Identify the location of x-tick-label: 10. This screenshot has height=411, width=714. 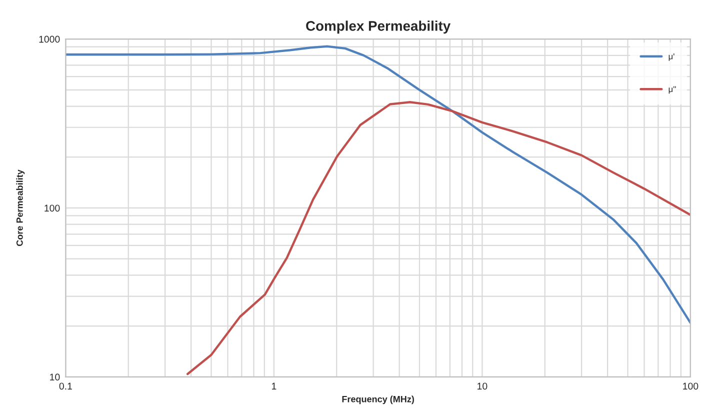
(483, 386).